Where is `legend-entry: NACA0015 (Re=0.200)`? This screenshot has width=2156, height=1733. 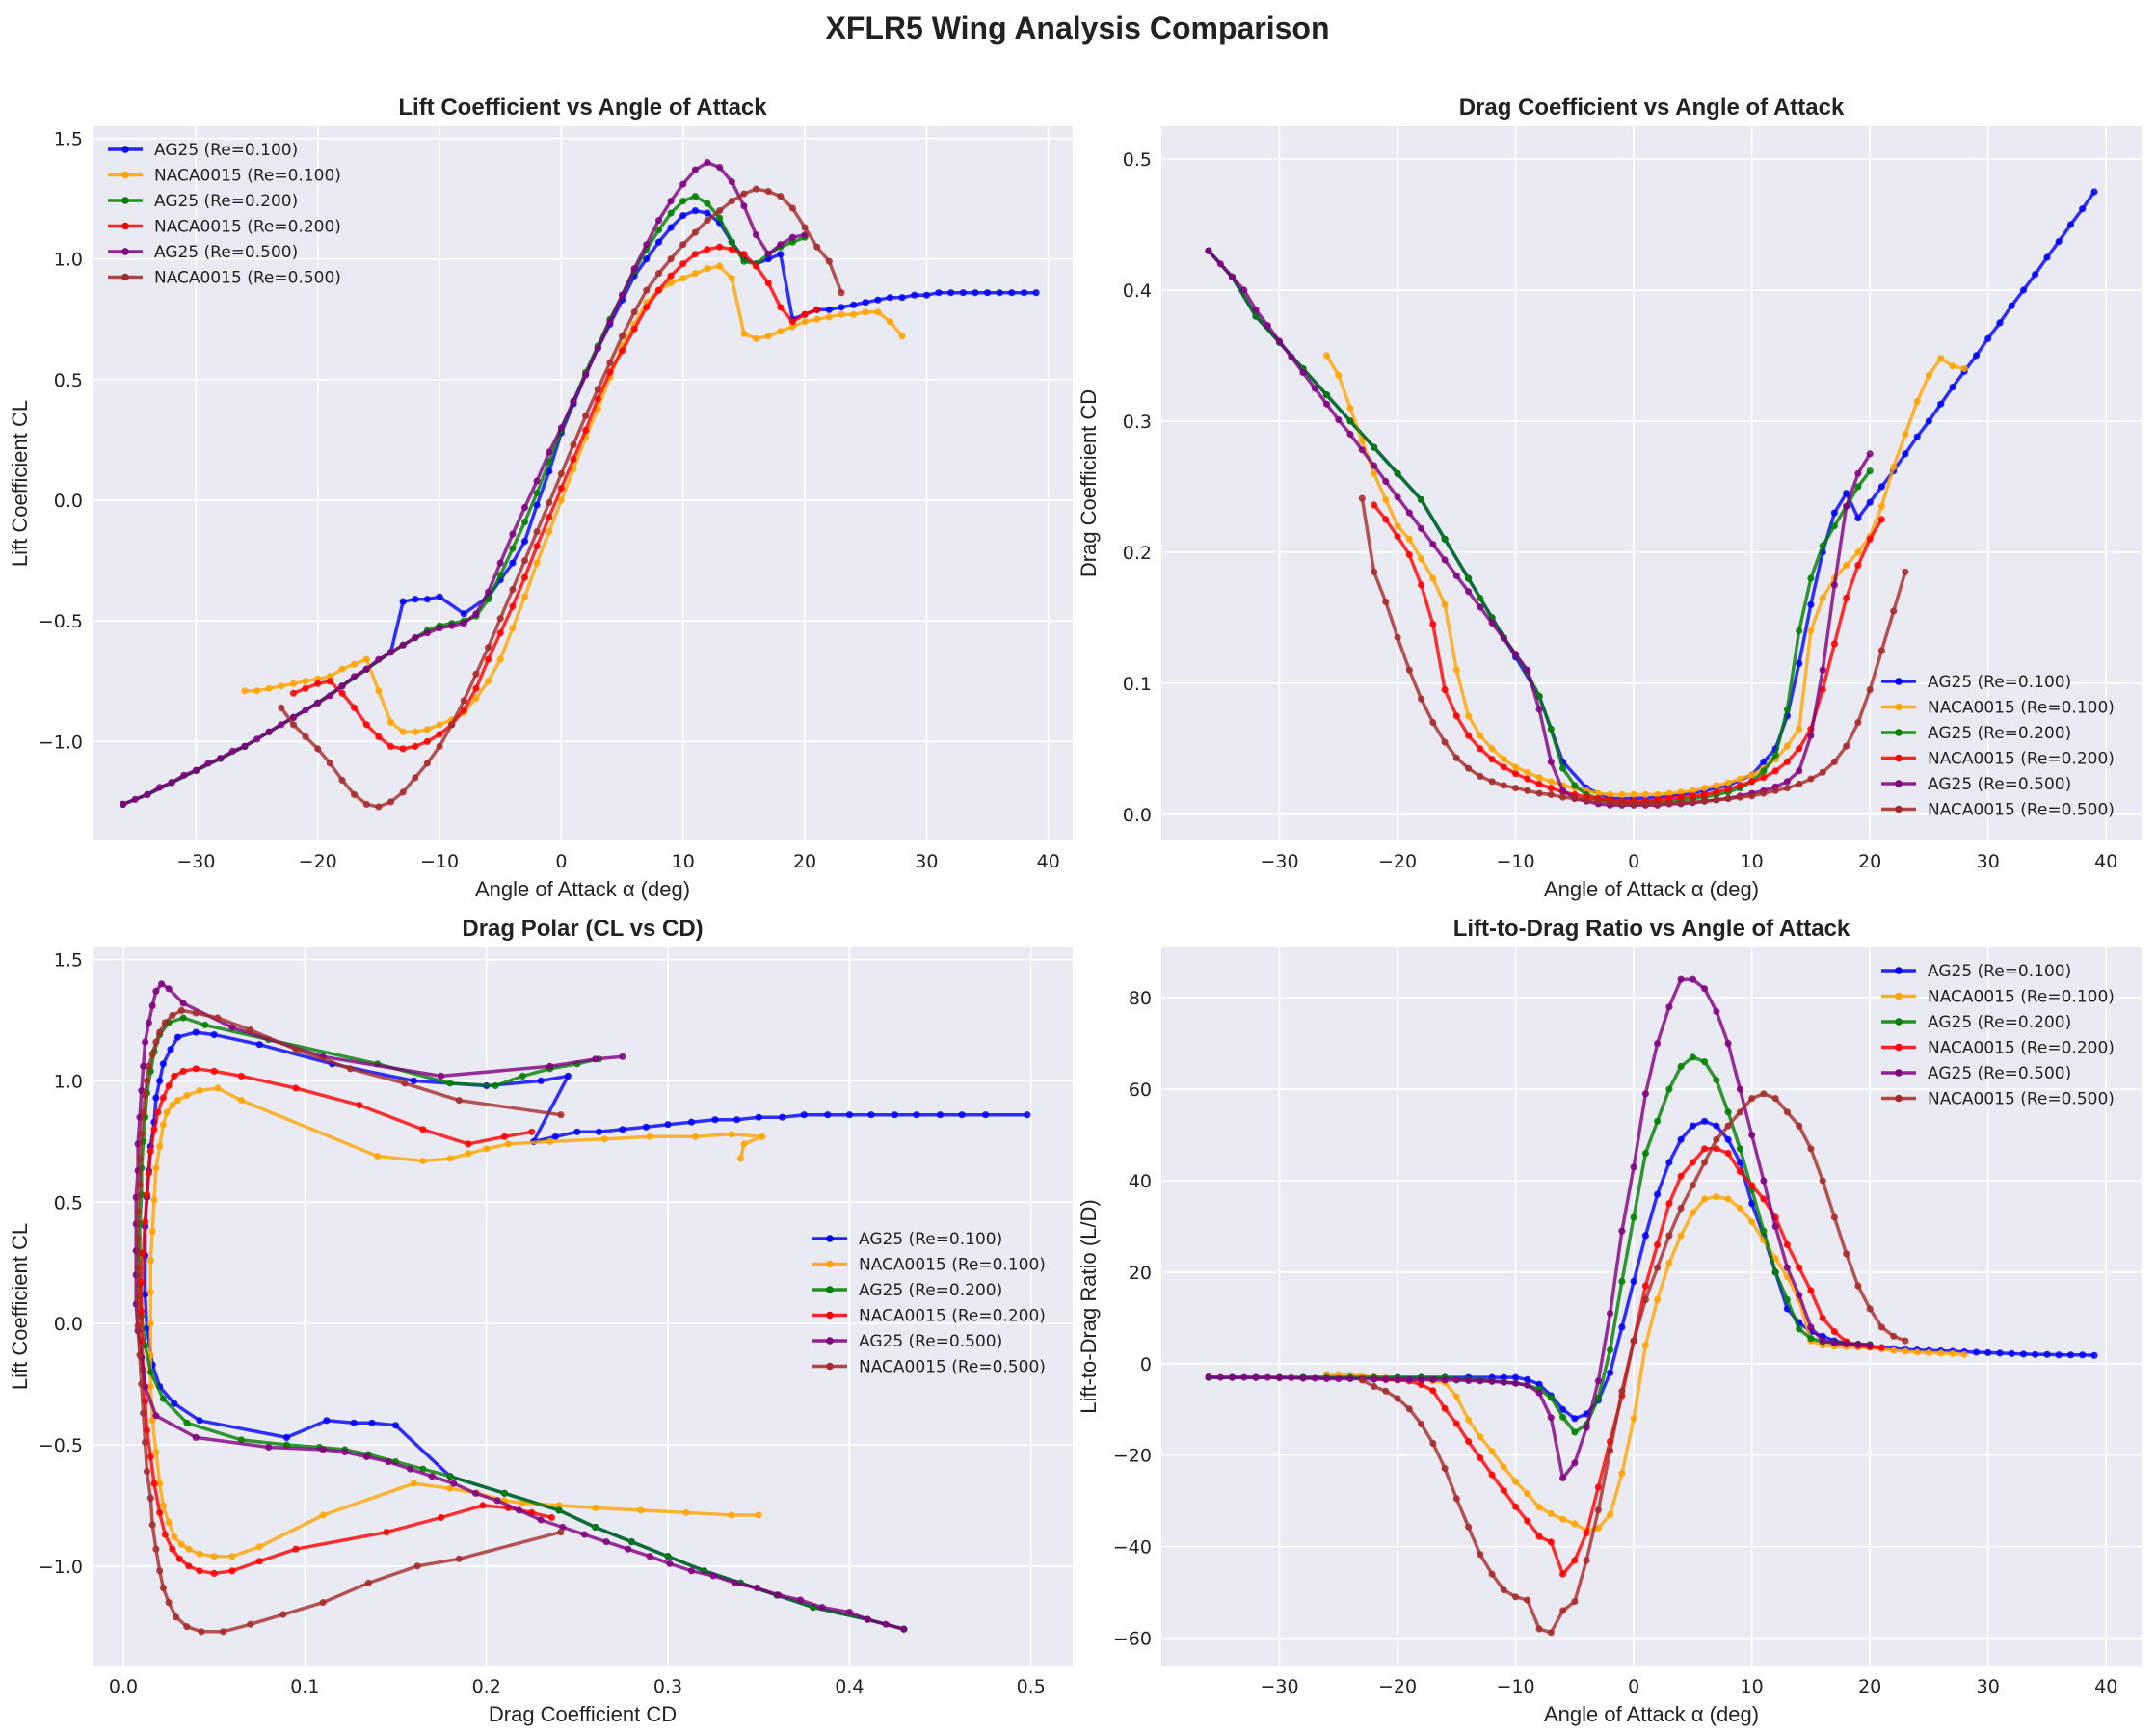 legend-entry: NACA0015 (Re=0.200) is located at coordinates (247, 228).